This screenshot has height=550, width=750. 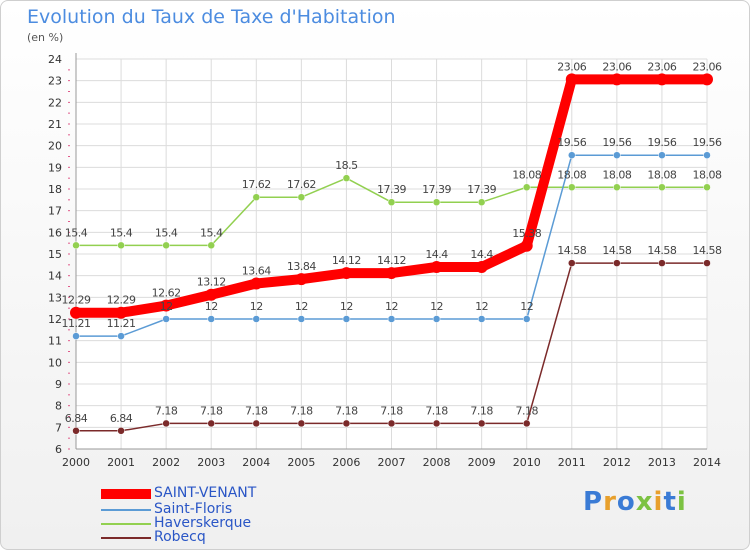 What do you see at coordinates (121, 418) in the screenshot?
I see `data-label: 6.84` at bounding box center [121, 418].